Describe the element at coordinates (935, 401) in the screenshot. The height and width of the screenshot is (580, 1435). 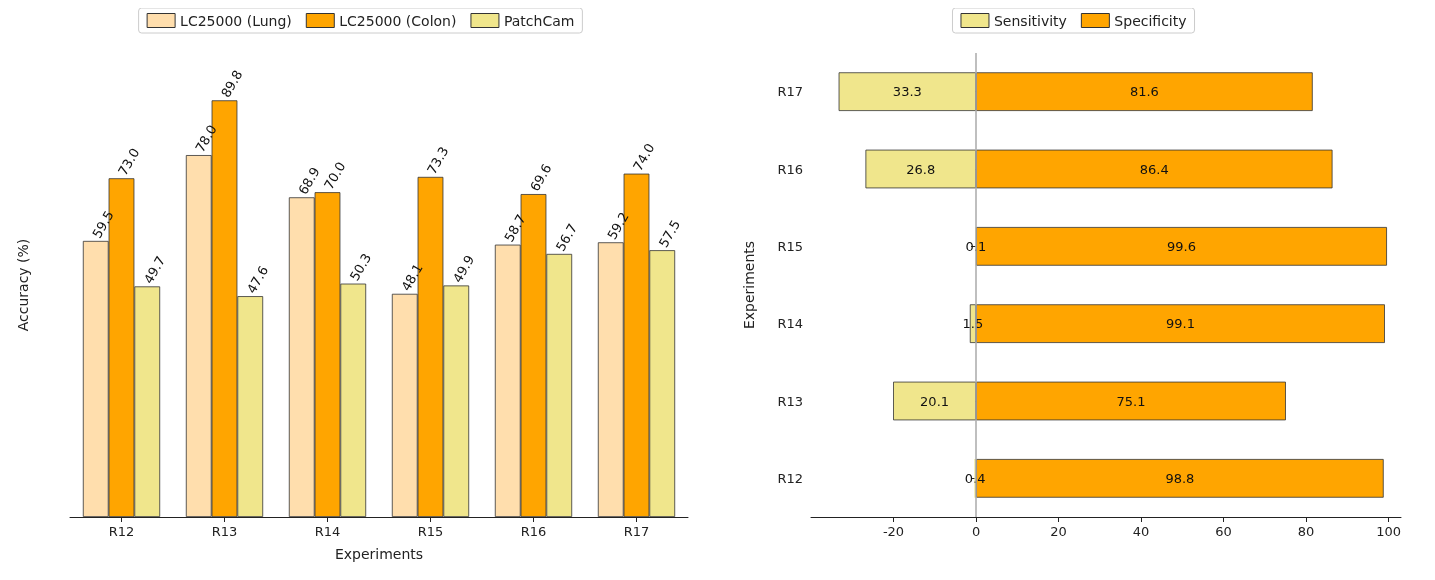
I see `data-label: 20.1` at that location.